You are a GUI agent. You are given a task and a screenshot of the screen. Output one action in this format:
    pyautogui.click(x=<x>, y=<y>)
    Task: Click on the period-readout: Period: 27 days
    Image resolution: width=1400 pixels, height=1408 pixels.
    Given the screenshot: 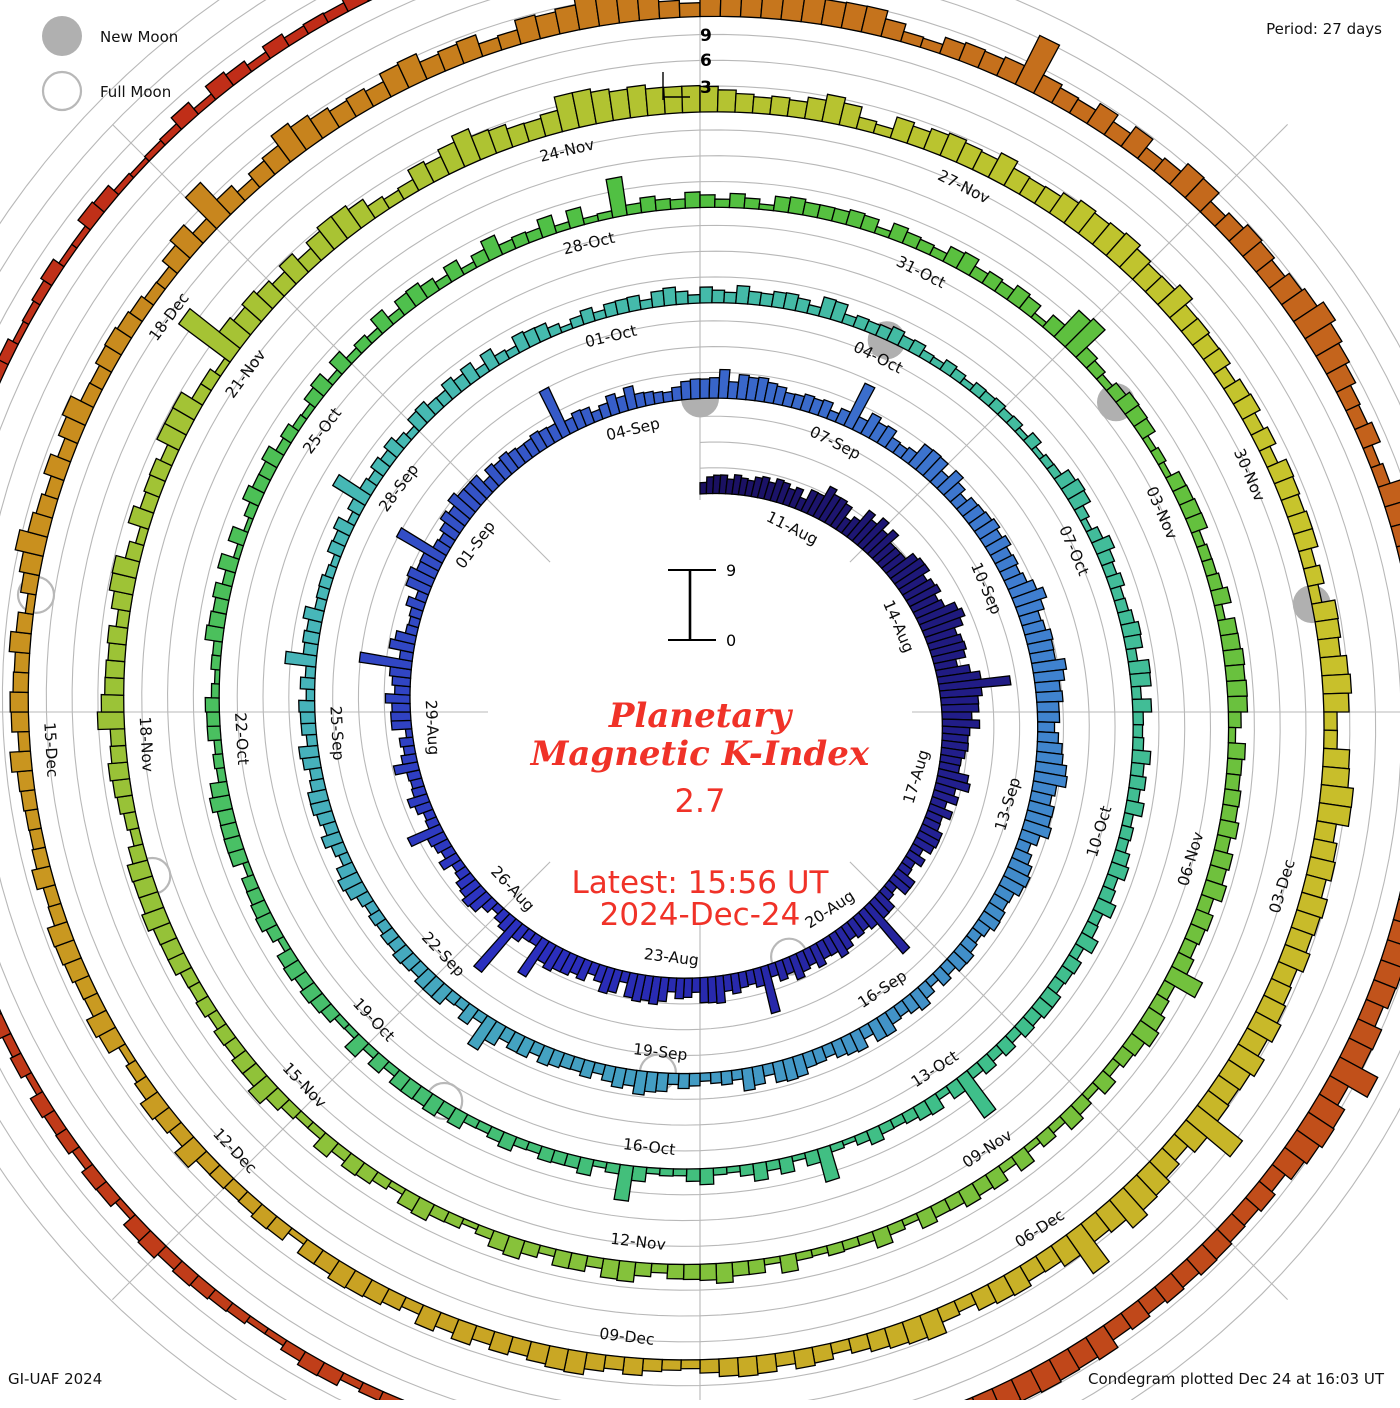 What is the action you would take?
    pyautogui.click(x=1324, y=29)
    